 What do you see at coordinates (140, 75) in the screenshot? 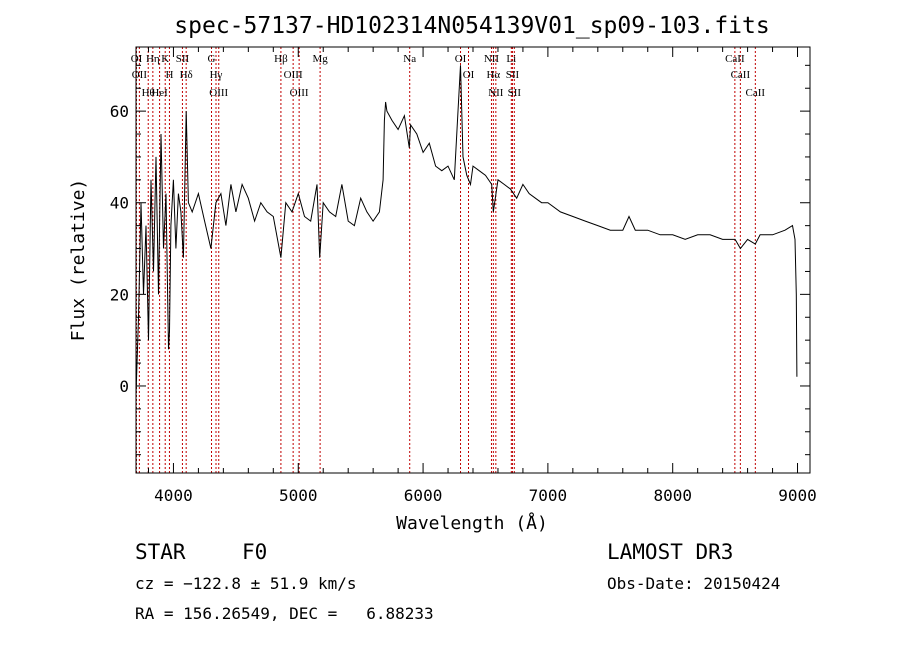
I see `emission-line-label: OII` at bounding box center [140, 75].